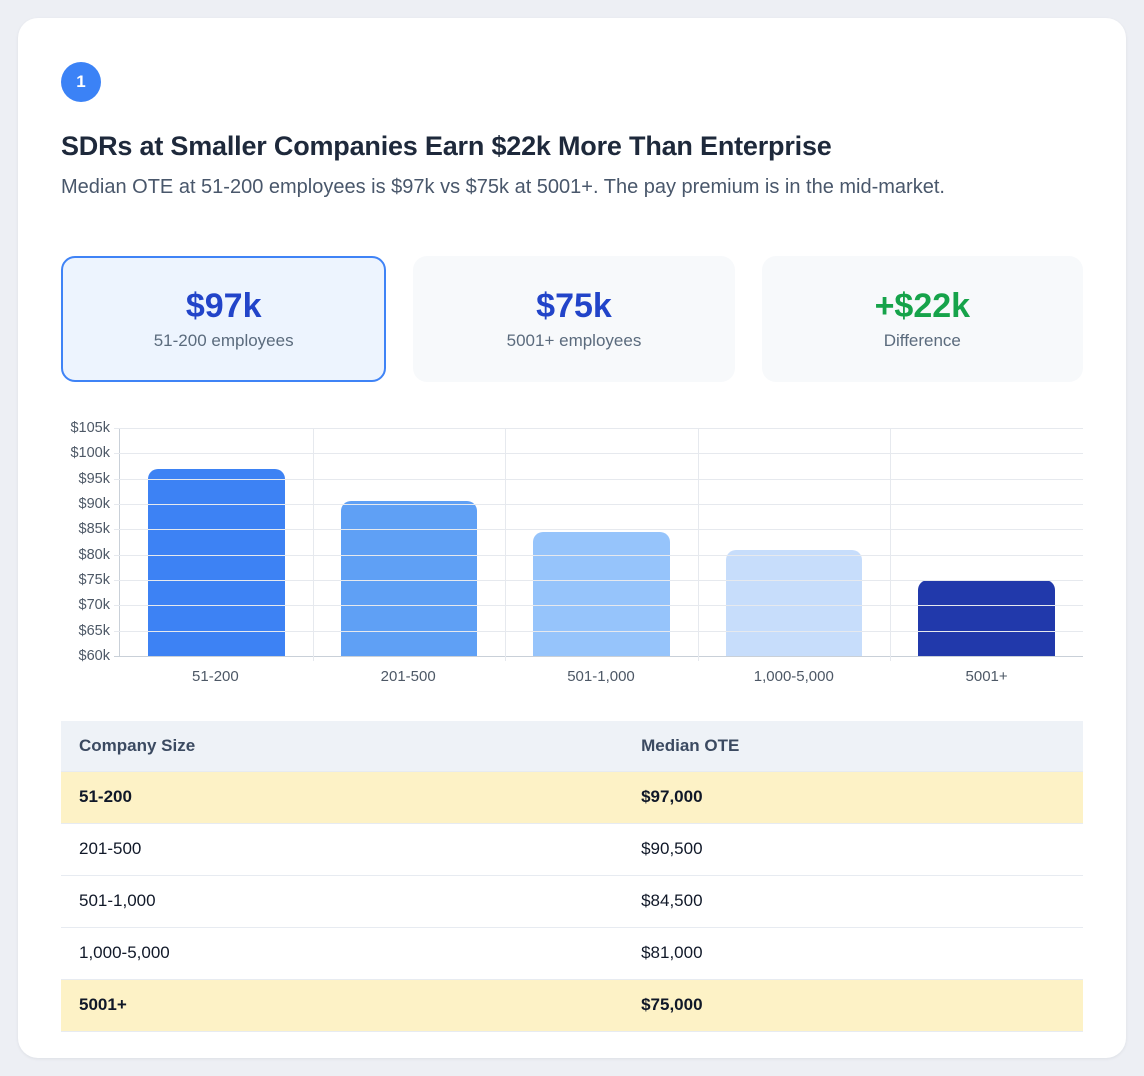  Describe the element at coordinates (94, 503) in the screenshot. I see `y-tick-label: $90k` at that location.